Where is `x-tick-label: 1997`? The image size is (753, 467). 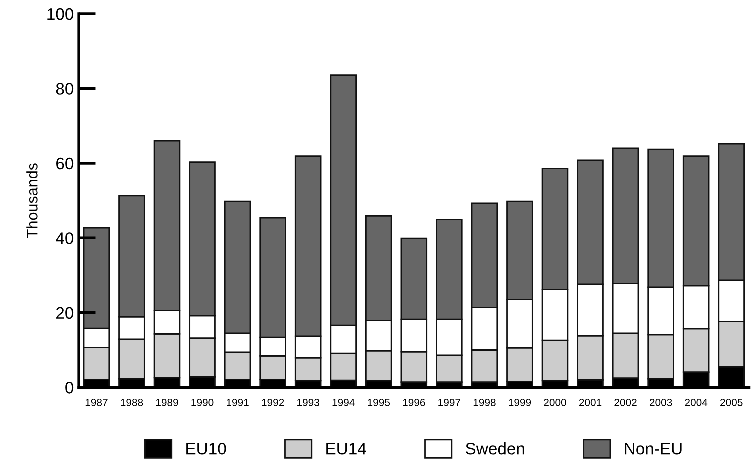
x-tick-label: 1997 is located at coordinates (449, 402).